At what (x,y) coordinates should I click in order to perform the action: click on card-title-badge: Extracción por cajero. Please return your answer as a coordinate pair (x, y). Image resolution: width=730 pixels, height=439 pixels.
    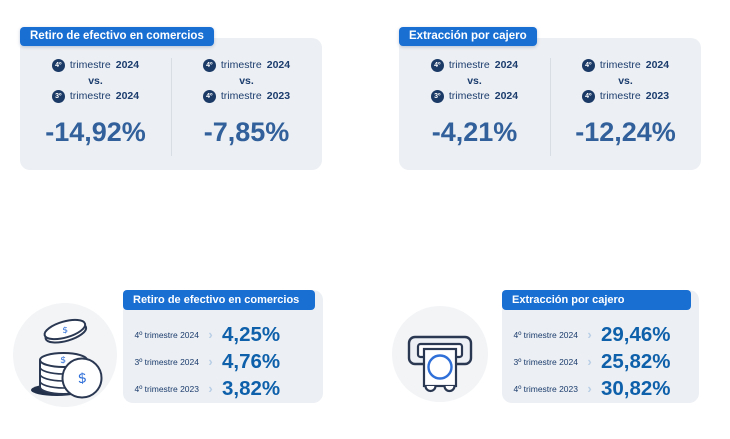
    Looking at the image, I should click on (468, 36).